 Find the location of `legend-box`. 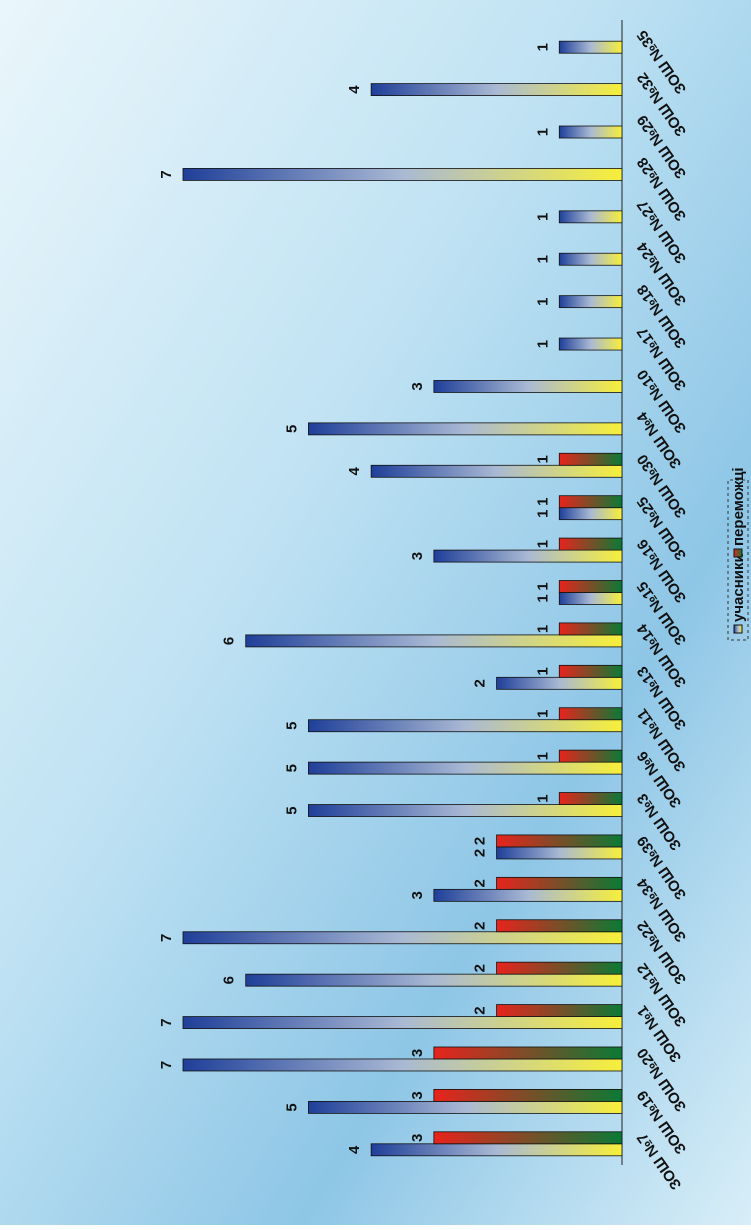

legend-box is located at coordinates (738, 560).